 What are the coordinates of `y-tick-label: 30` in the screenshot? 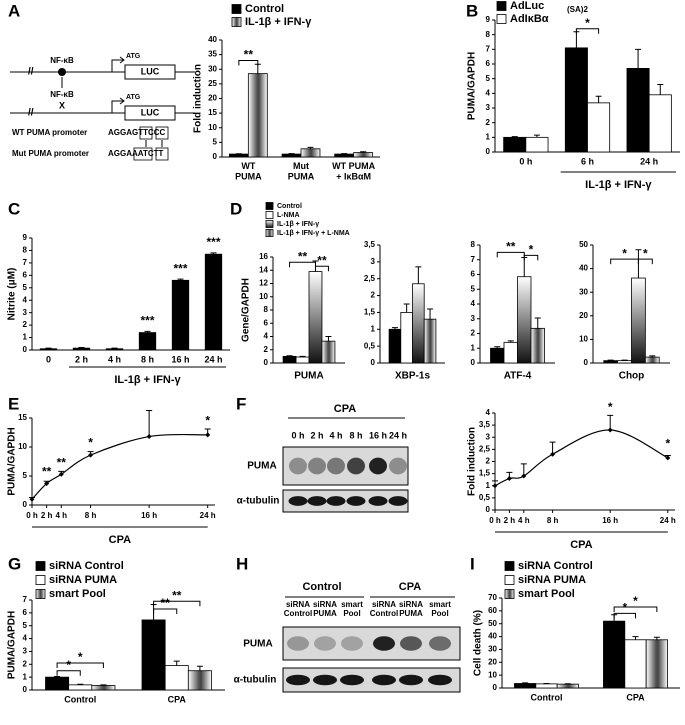 It's located at (583, 291).